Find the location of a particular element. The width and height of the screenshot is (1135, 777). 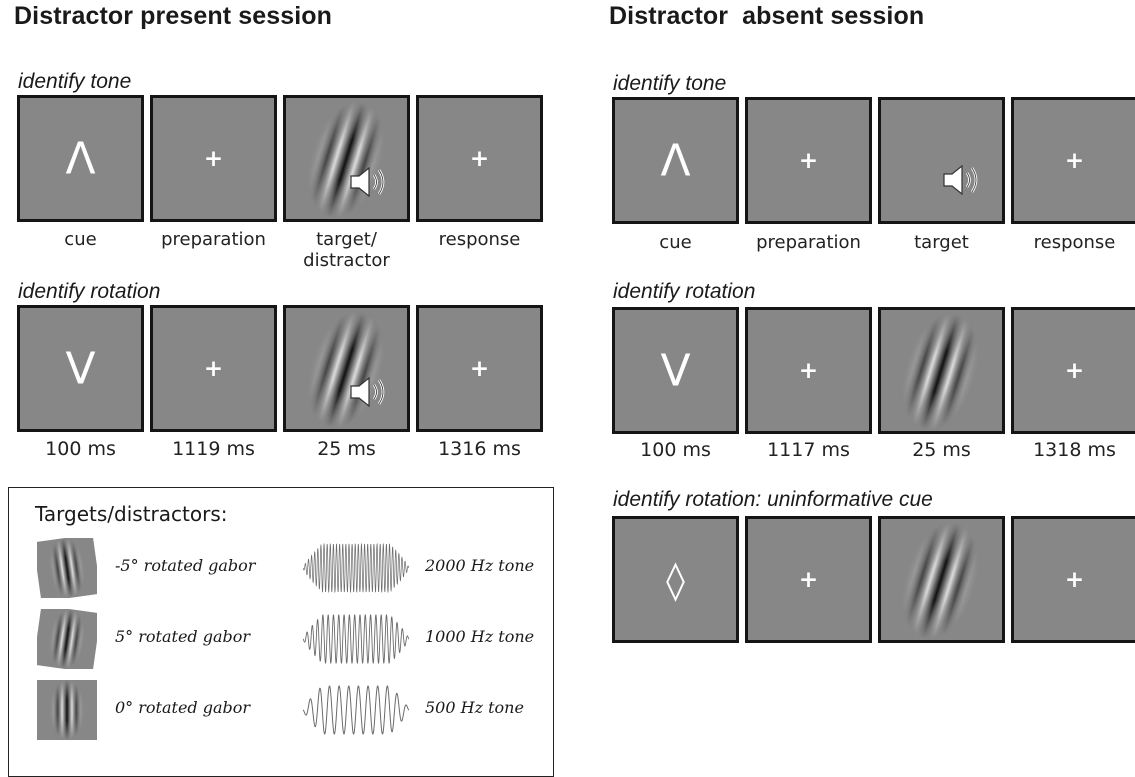

right-rotation-trial-row: V + + is located at coordinates (873, 370).